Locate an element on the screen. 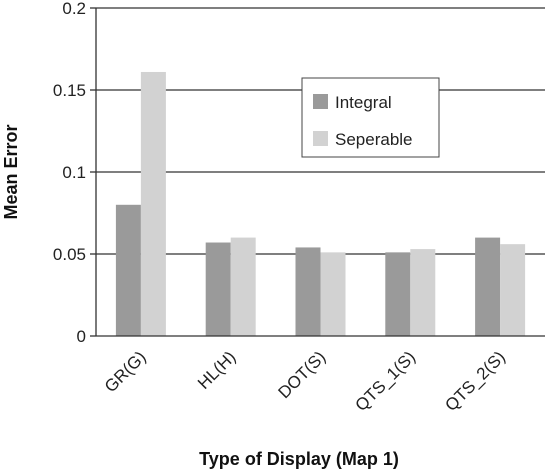  legend-label-seperable: Seperable is located at coordinates (374, 139).